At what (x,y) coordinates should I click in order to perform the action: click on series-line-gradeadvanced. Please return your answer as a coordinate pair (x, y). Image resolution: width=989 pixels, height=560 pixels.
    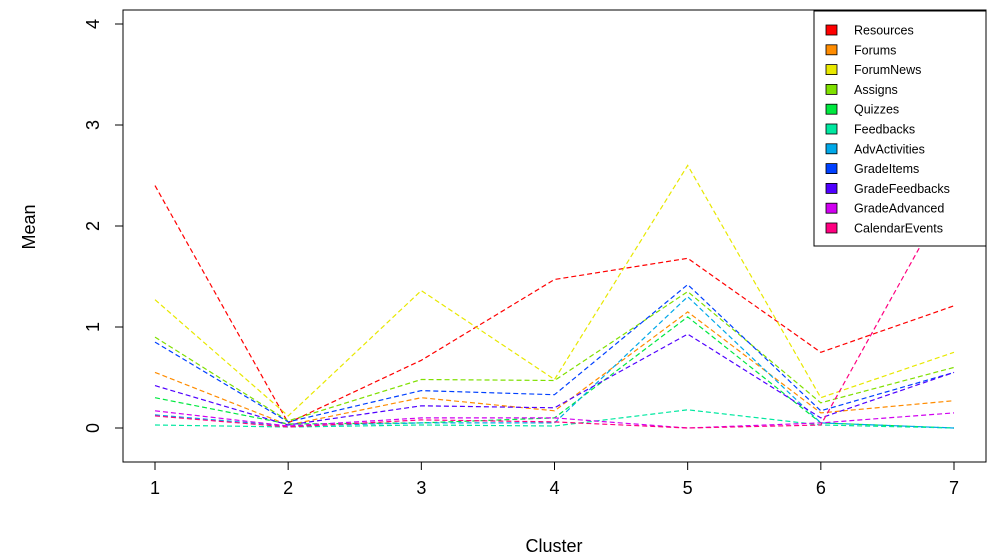
    Looking at the image, I should click on (554, 419).